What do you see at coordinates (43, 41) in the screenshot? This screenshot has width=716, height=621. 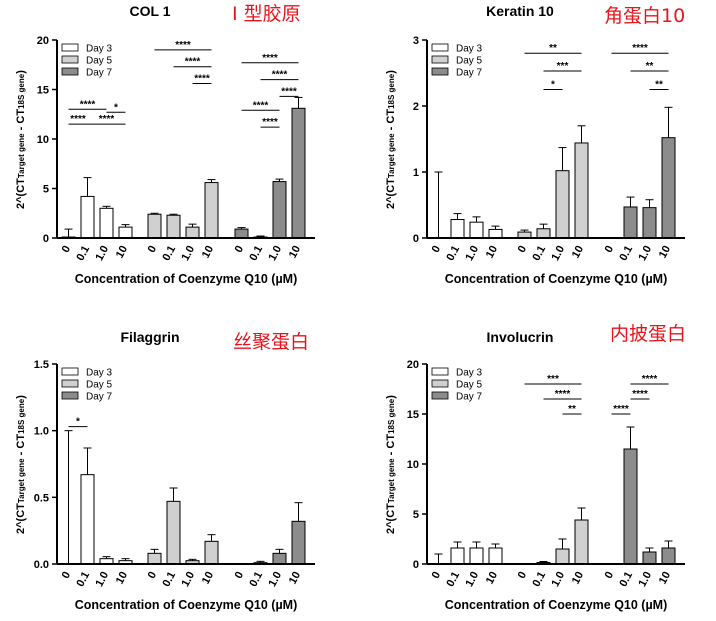 I see `y-tick-label: 20` at bounding box center [43, 41].